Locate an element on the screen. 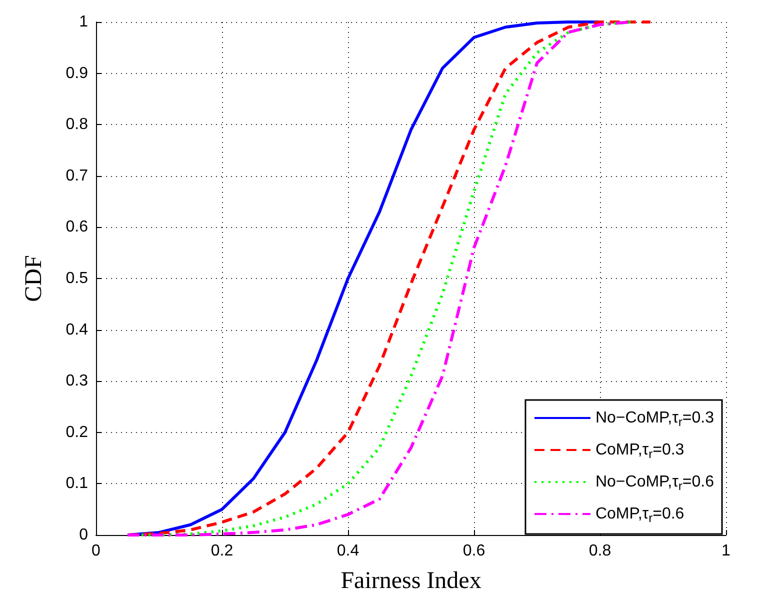 Image resolution: width=758 pixels, height=607 pixels. y-tick-label: 0.4 is located at coordinates (77, 329).